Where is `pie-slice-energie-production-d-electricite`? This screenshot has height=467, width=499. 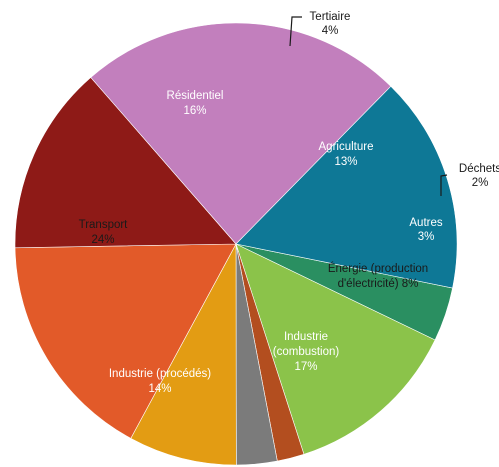 pie-slice-energie-production-d-electricite is located at coordinates (183, 354).